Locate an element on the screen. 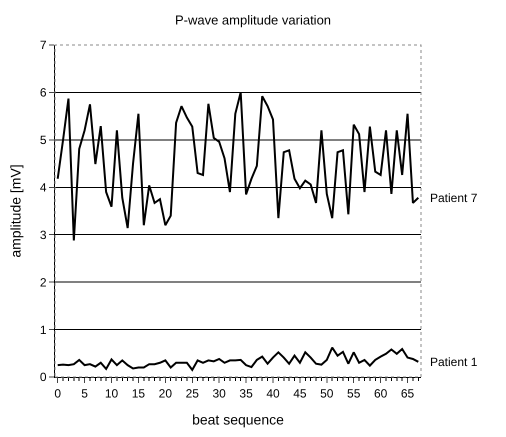 The image size is (506, 437). x-tick-label: 50 is located at coordinates (327, 393).